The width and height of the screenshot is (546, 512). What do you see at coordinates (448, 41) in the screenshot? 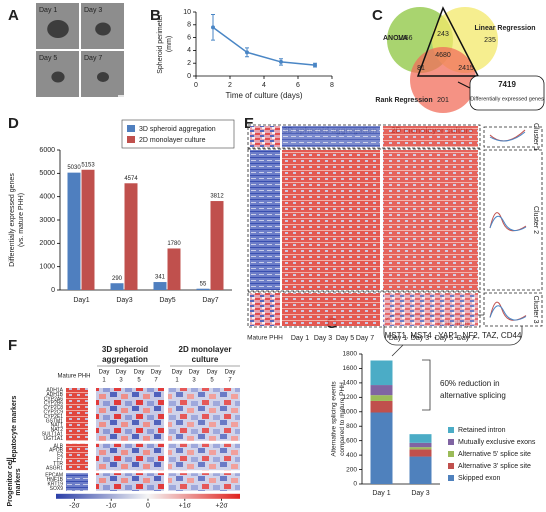
I see `venn-triangle` at bounding box center [448, 41].